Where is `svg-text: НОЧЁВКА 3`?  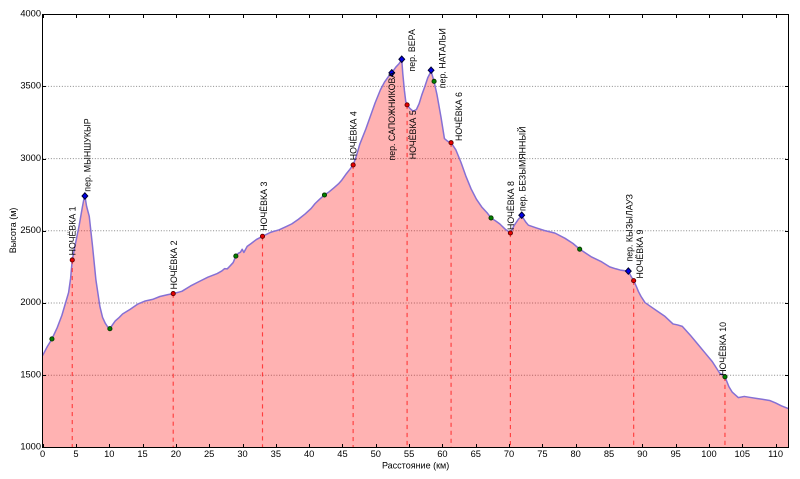 svg-text: НОЧЁВКА 3 is located at coordinates (264, 206).